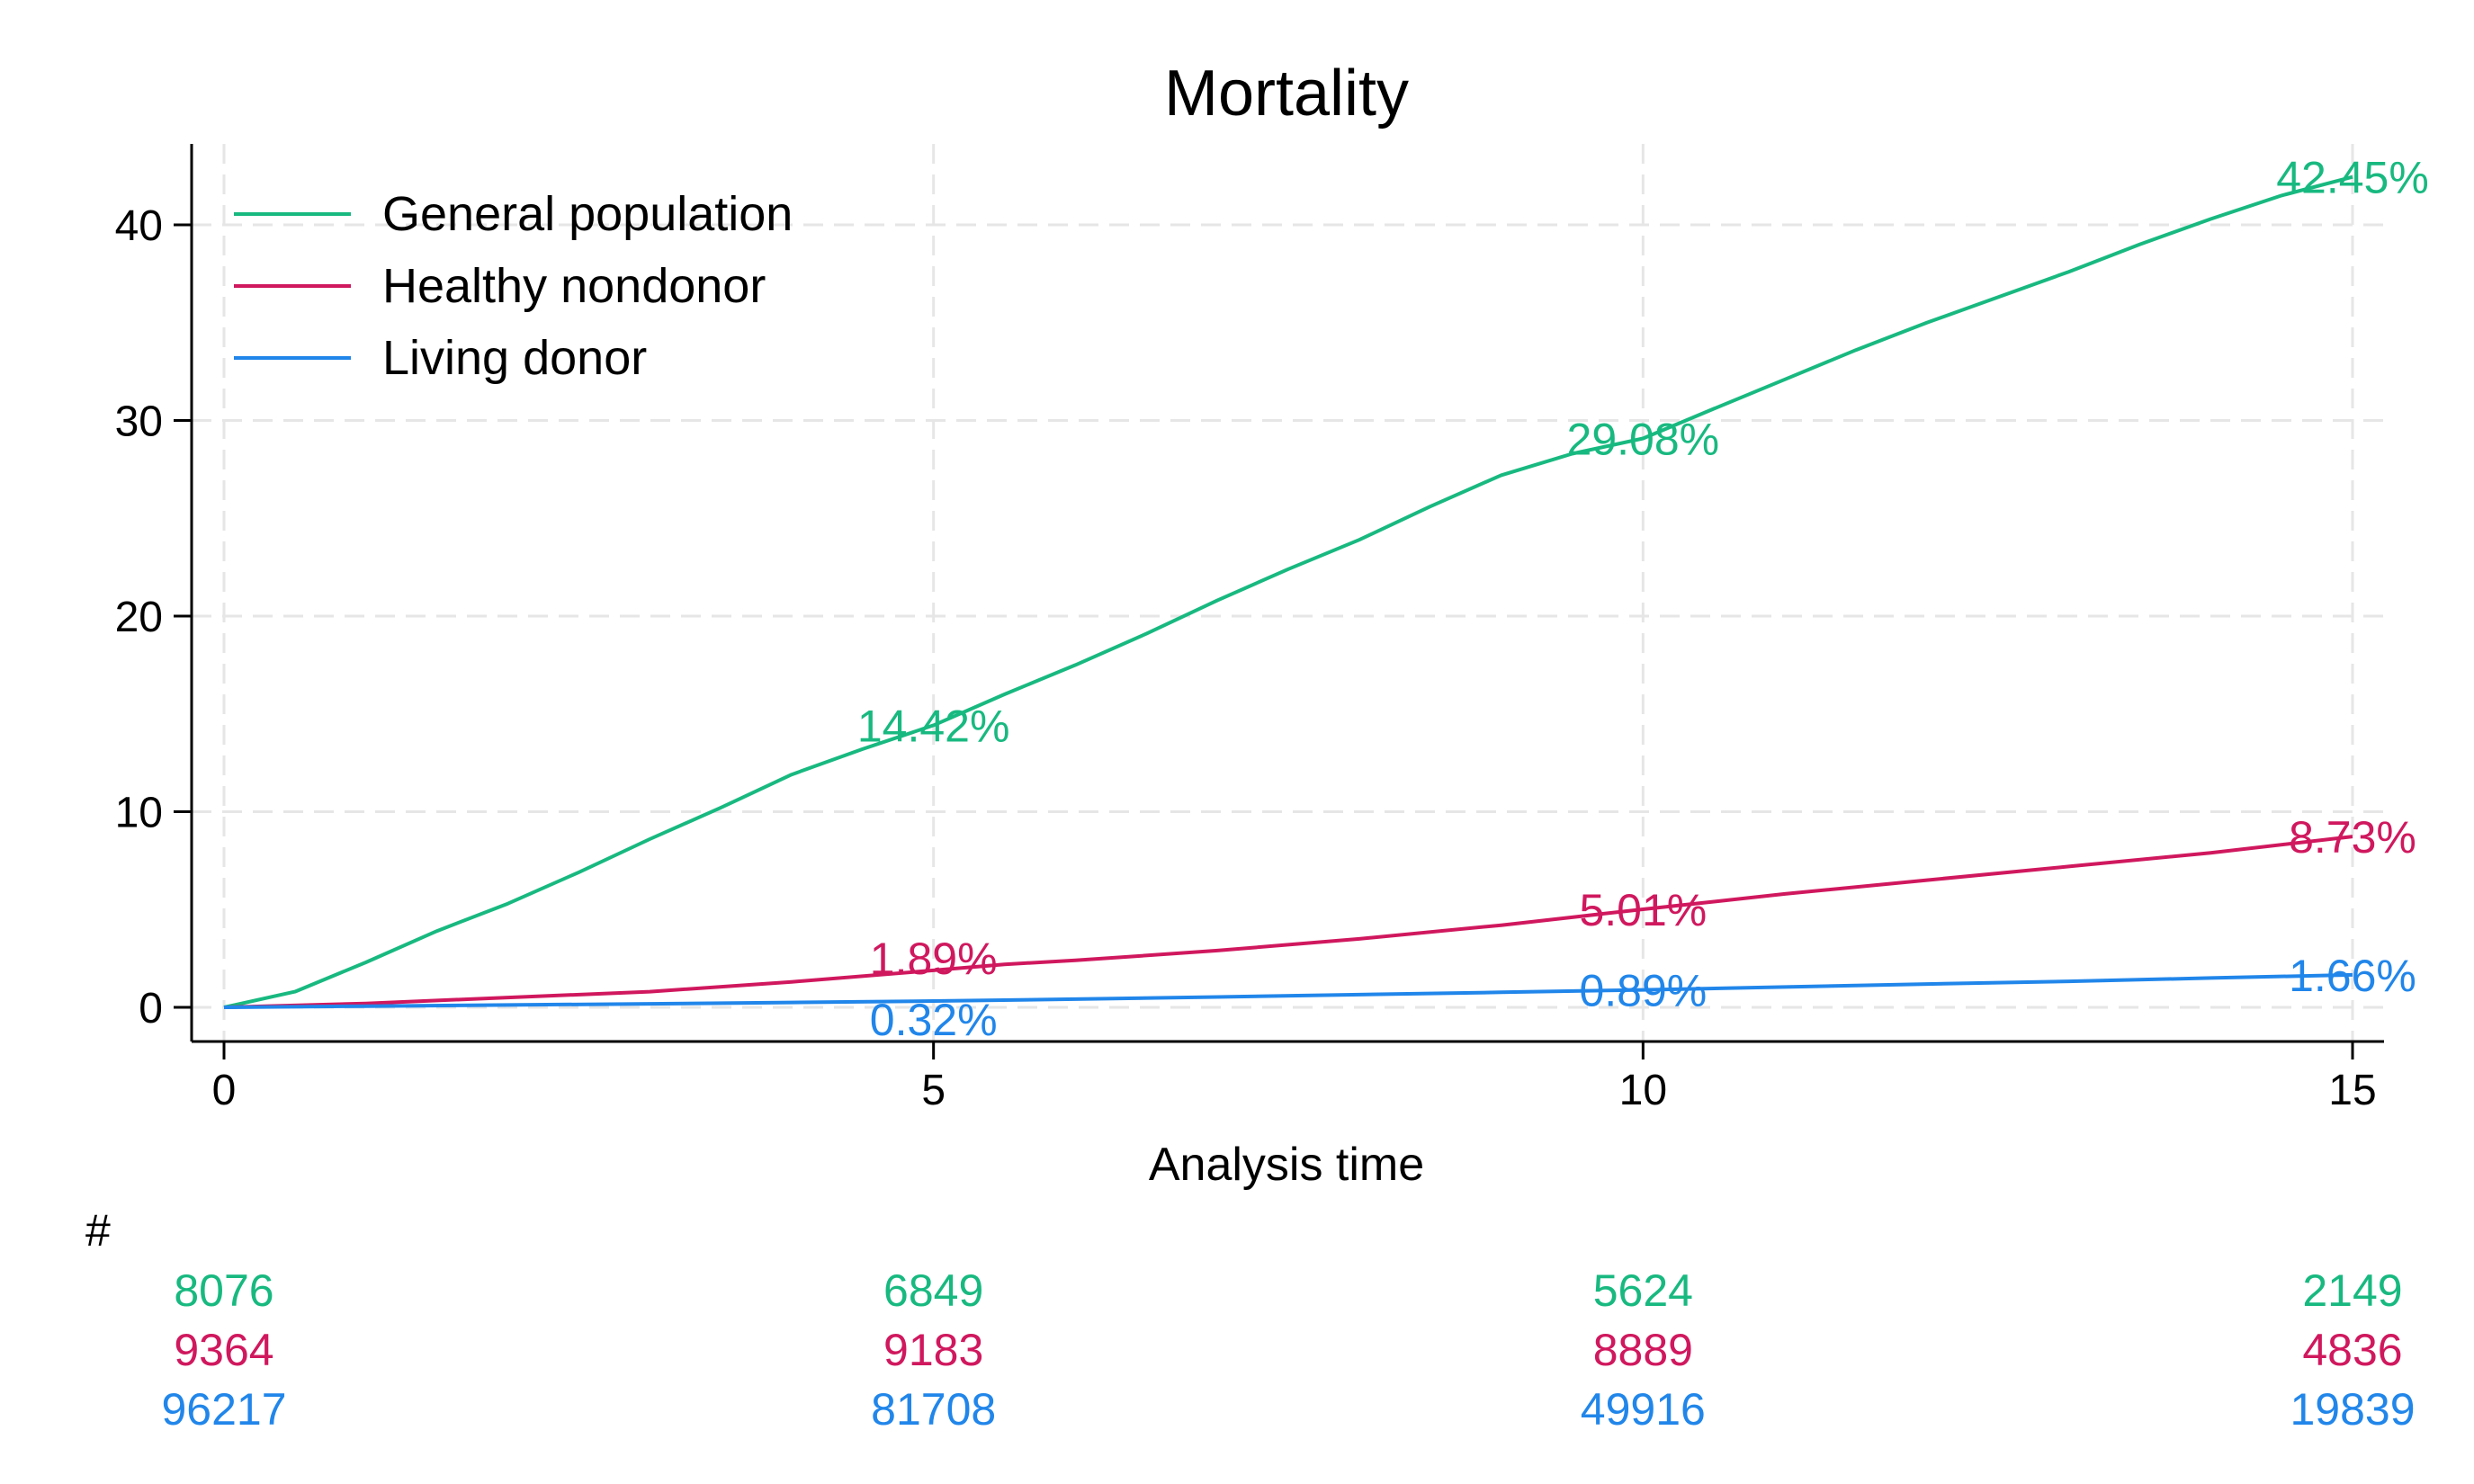 The image size is (2474, 1484). I want to click on value-label: 8.73%, so click(2352, 837).